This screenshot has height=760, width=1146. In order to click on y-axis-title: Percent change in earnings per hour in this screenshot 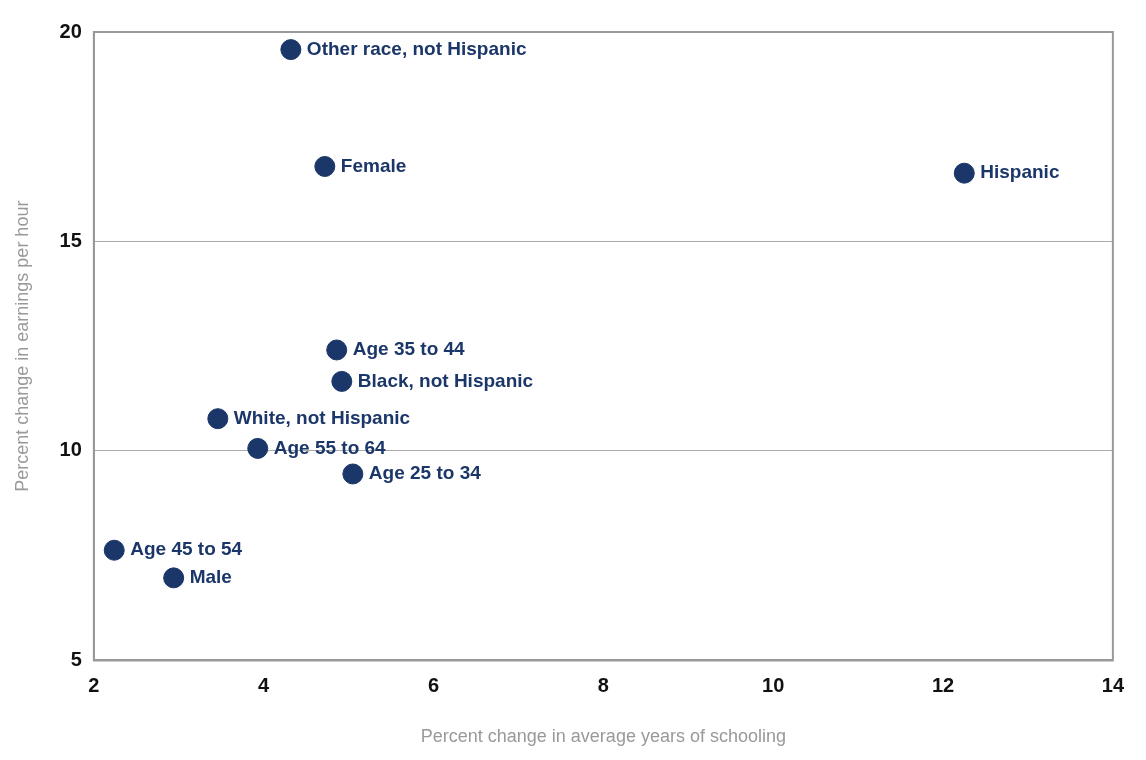, I will do `click(21, 346)`.